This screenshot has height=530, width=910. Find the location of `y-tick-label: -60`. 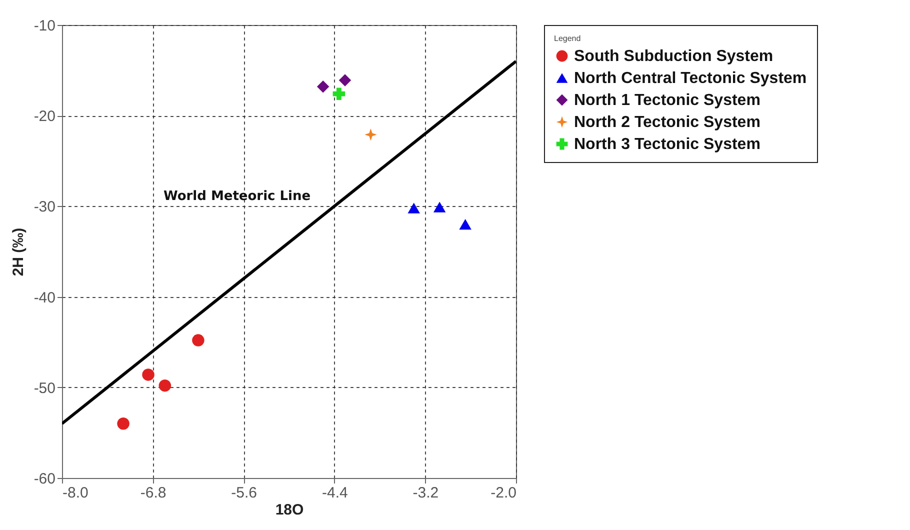

y-tick-label: -60 is located at coordinates (45, 479).